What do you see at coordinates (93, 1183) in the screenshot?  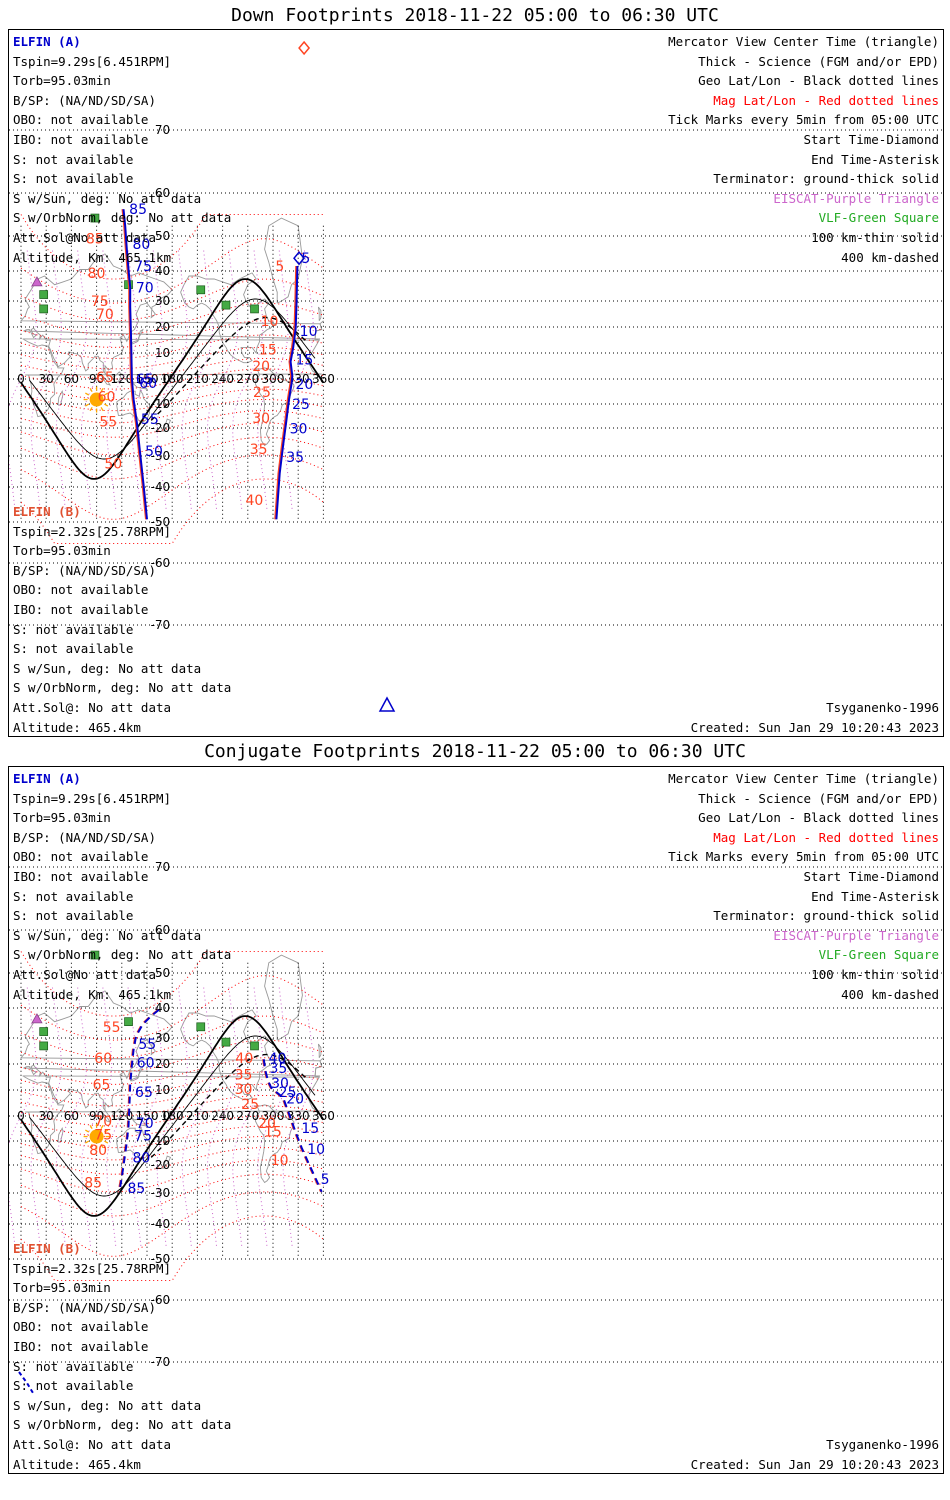 I see `elfin-b-time-label: 85` at bounding box center [93, 1183].